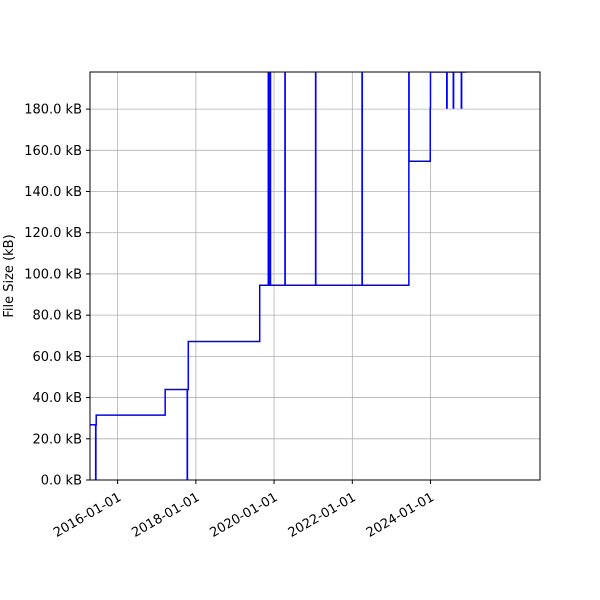 The width and height of the screenshot is (600, 600). I want to click on y-tick-label: 180.0 kB, so click(53, 110).